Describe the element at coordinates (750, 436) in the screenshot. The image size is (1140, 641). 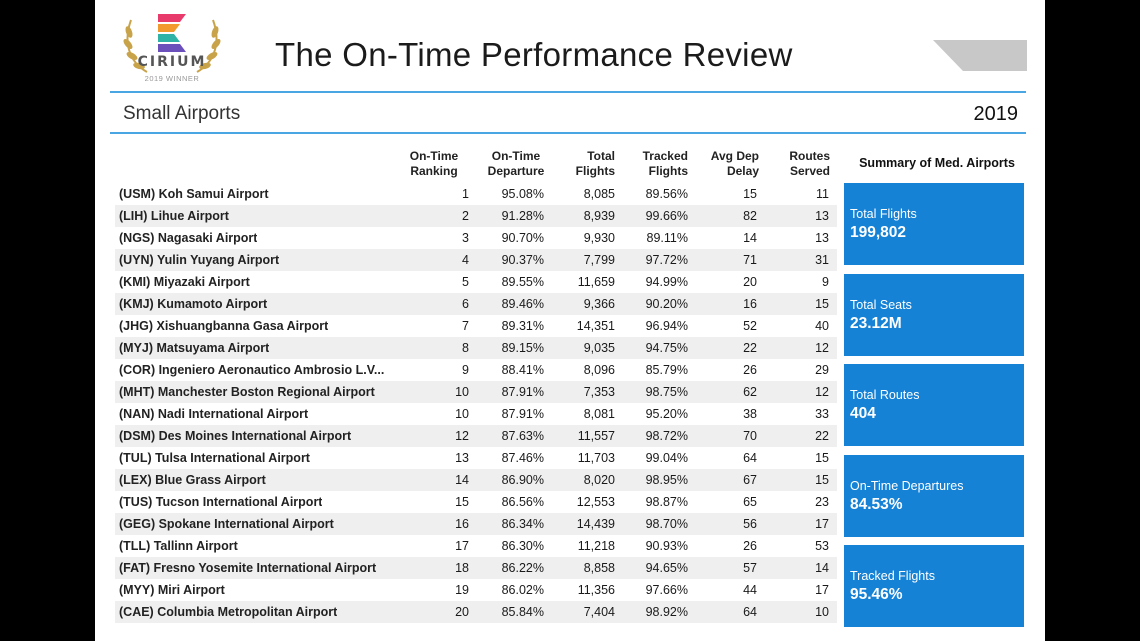
I see `avg-dep-delay-cell: 70` at that location.